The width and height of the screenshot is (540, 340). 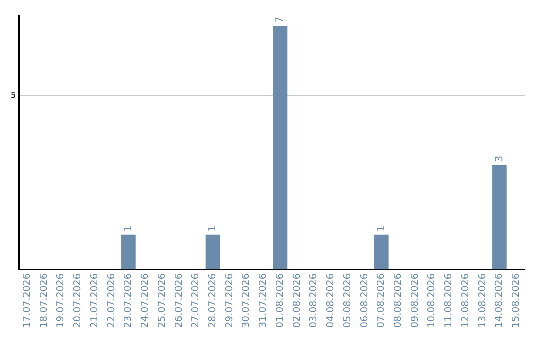 What do you see at coordinates (179, 301) in the screenshot?
I see `x-tick-label: 26.07.2026` at bounding box center [179, 301].